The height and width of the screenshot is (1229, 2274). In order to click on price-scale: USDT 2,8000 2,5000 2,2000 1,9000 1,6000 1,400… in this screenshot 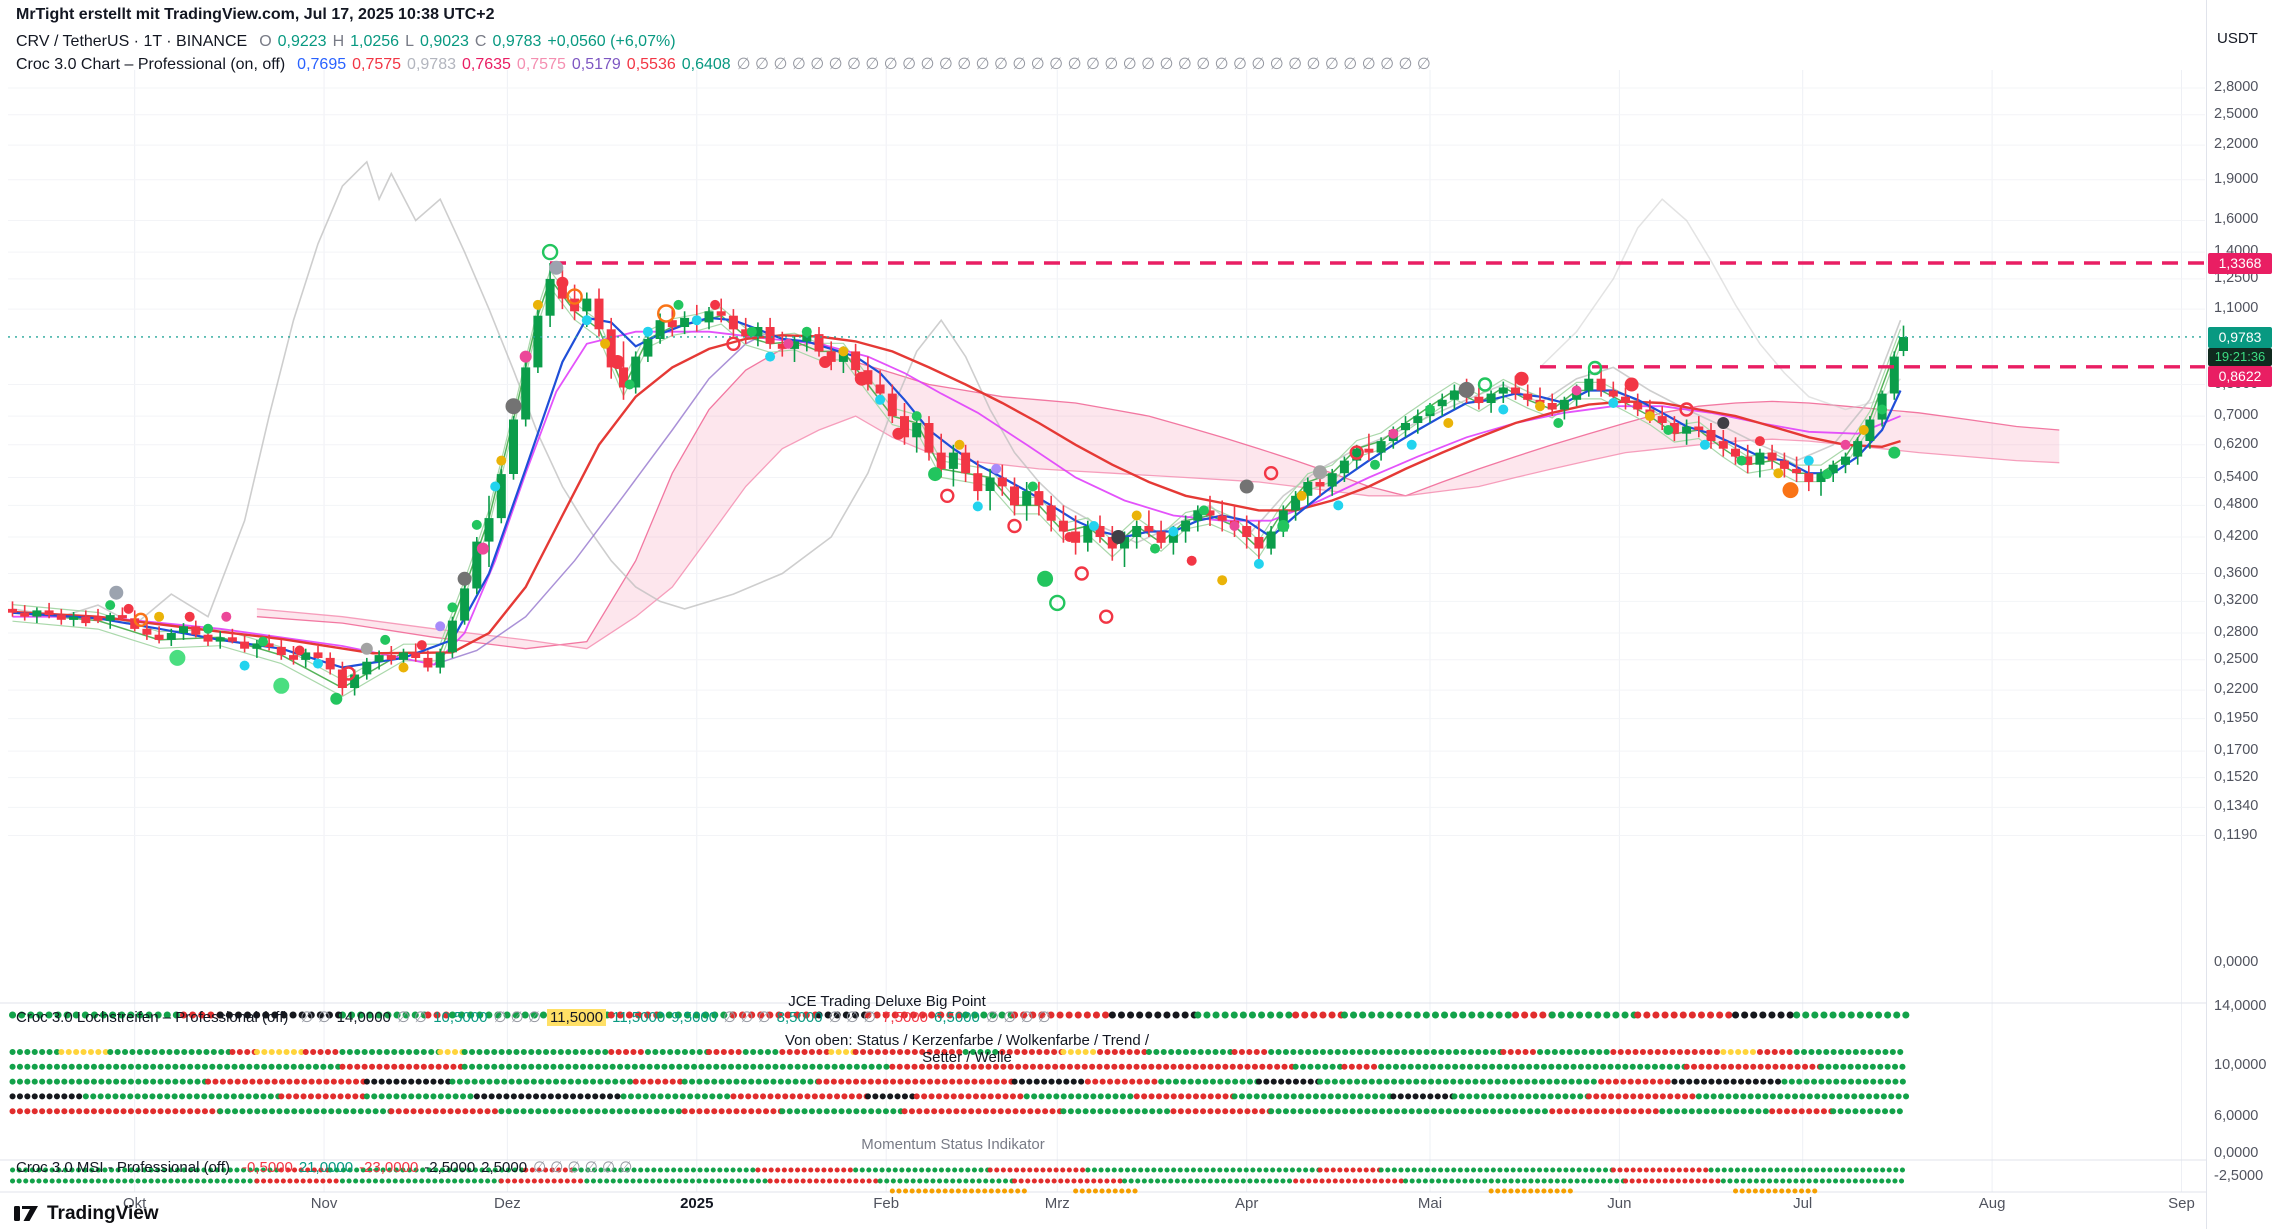, I will do `click(2240, 614)`.